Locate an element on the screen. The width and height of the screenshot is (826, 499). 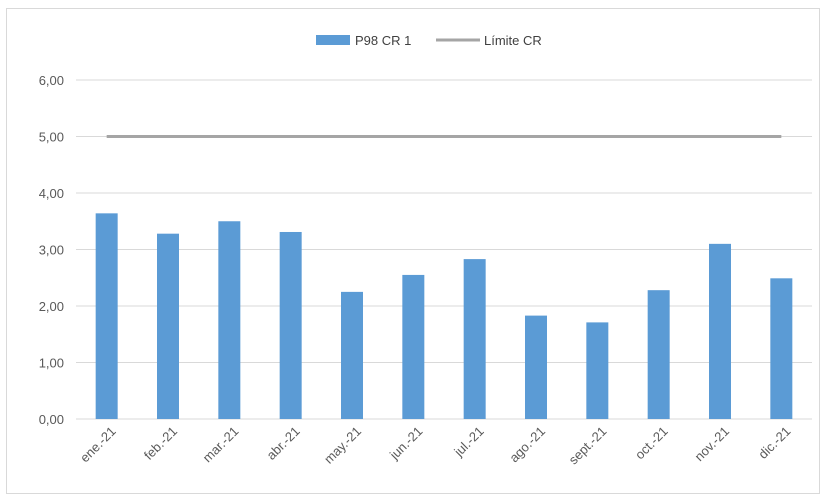
y-tick-label: 1,00 is located at coordinates (51, 363).